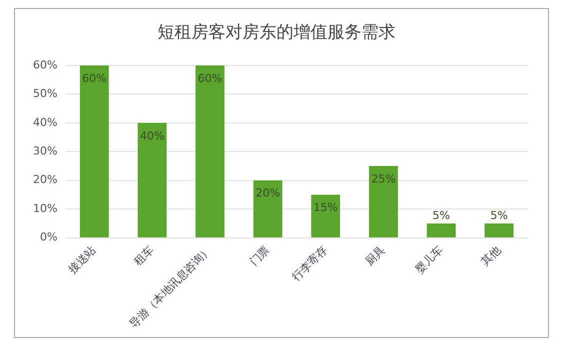 This screenshot has height=362, width=563. What do you see at coordinates (259, 256) in the screenshot?
I see `x-tick-label: 门票` at bounding box center [259, 256].